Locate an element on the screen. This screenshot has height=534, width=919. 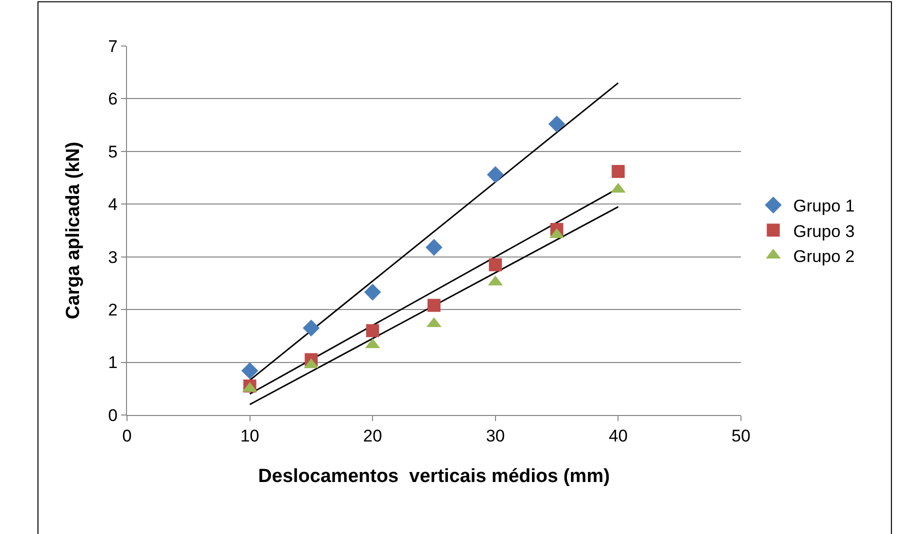
x-tick-label: 50 is located at coordinates (741, 436).